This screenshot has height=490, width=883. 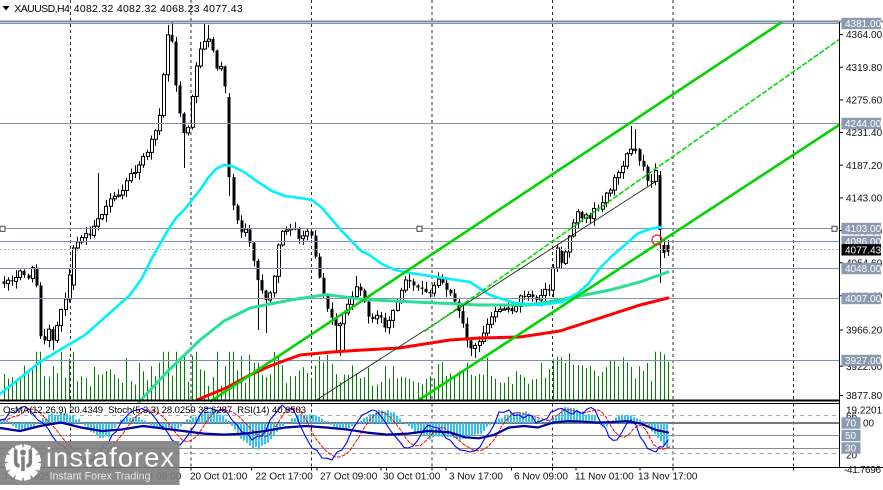 What do you see at coordinates (219, 476) in the screenshot?
I see `svg-text: 20 Oct 01:00` at bounding box center [219, 476].